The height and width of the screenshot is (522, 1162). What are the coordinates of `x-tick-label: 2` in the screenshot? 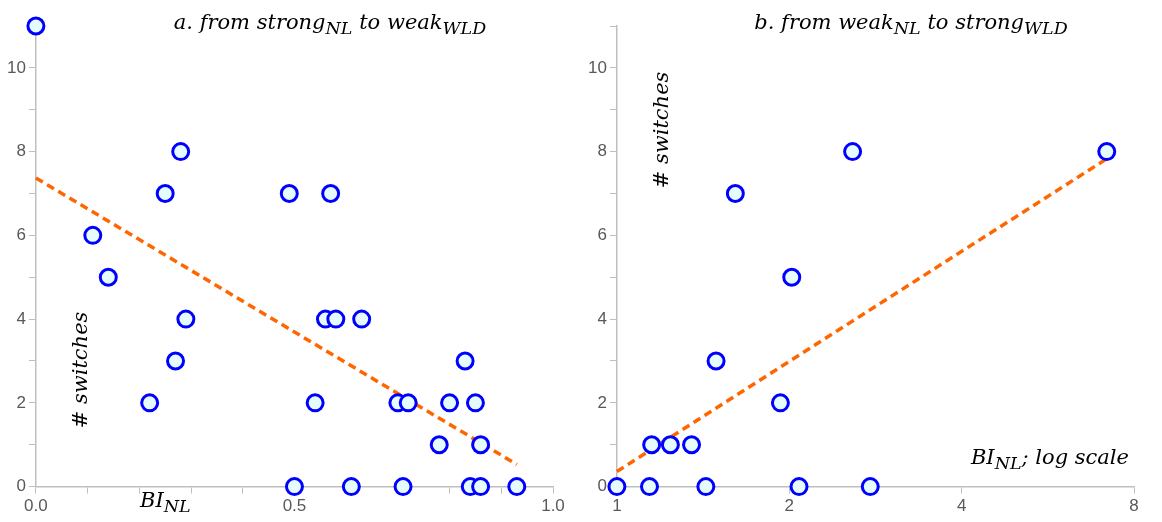 It's located at (789, 506).